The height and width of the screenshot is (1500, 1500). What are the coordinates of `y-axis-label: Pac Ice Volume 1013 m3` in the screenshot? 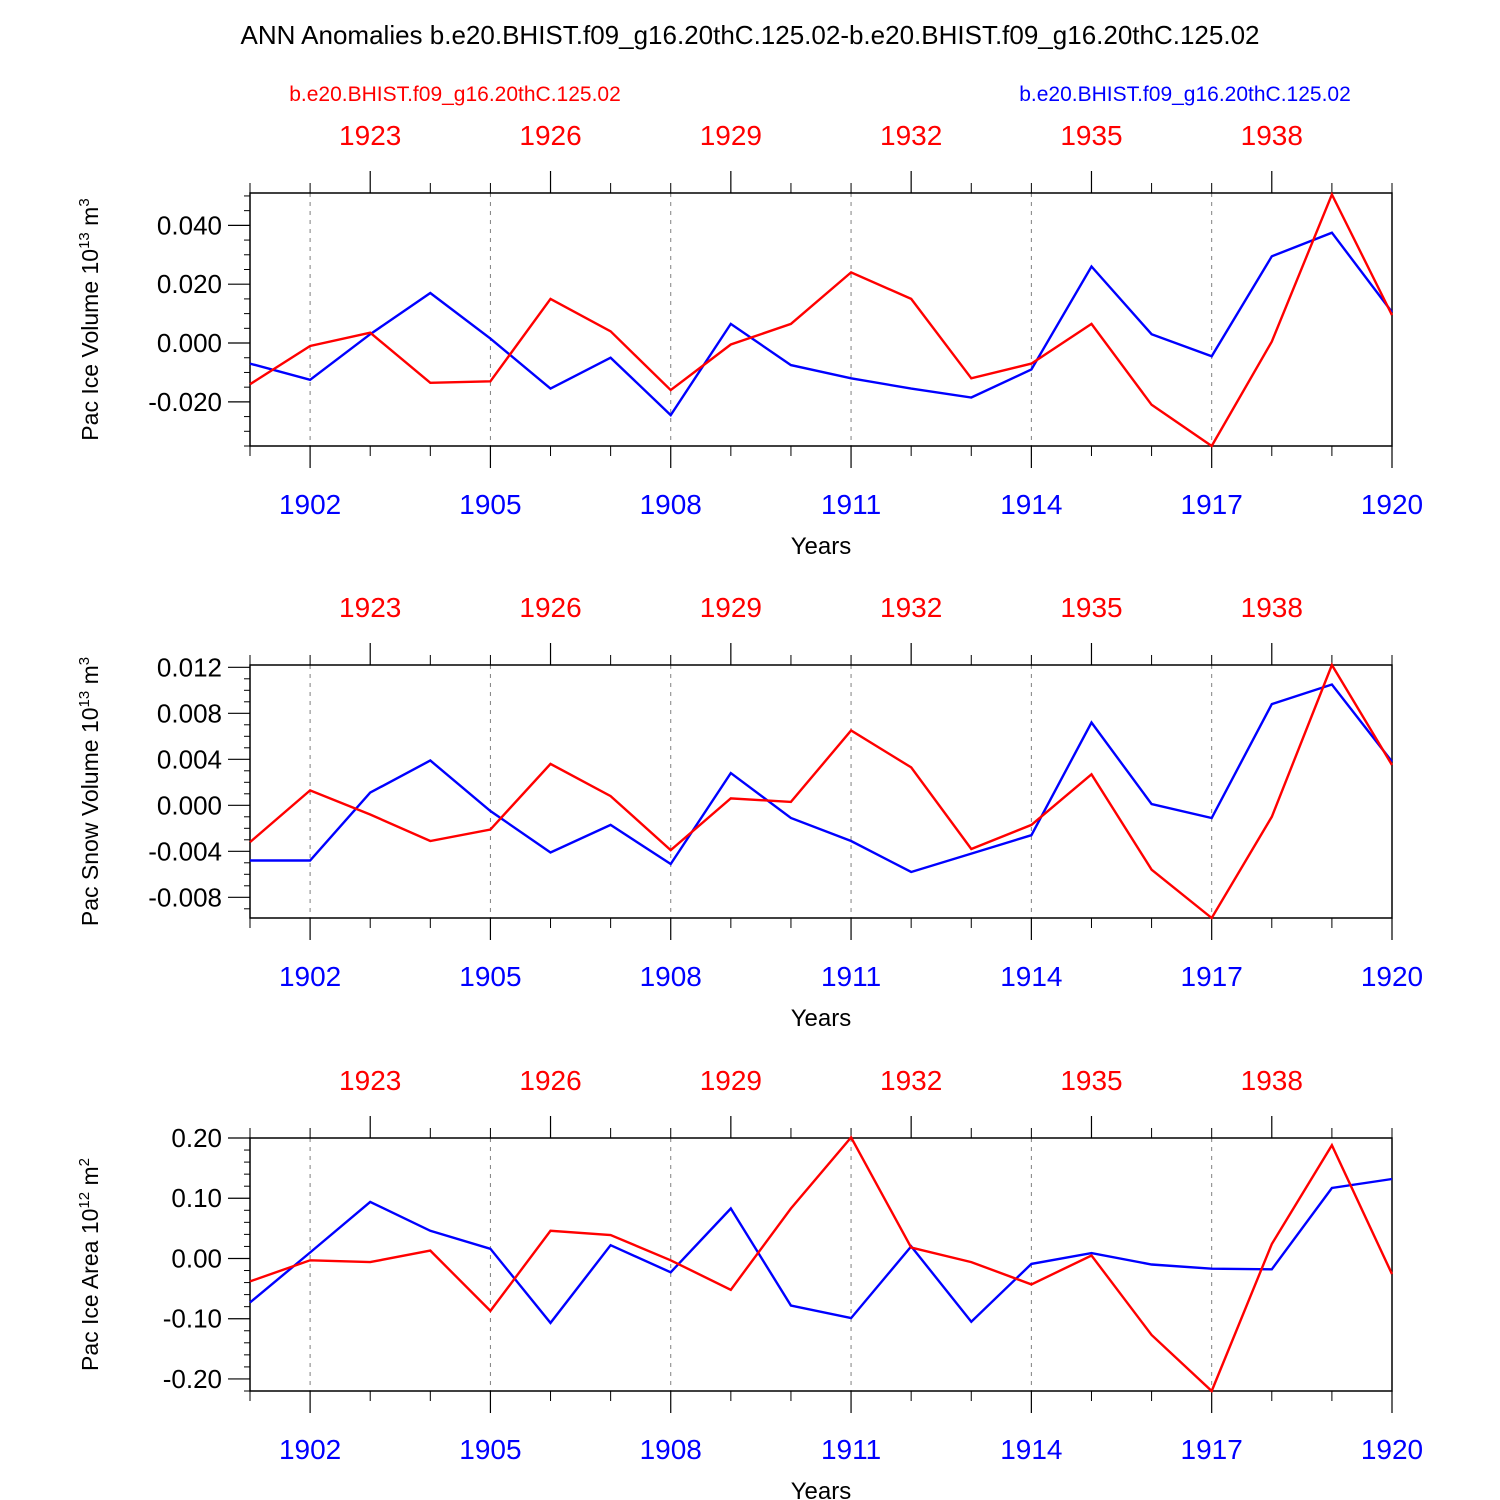 It's located at (89, 319).